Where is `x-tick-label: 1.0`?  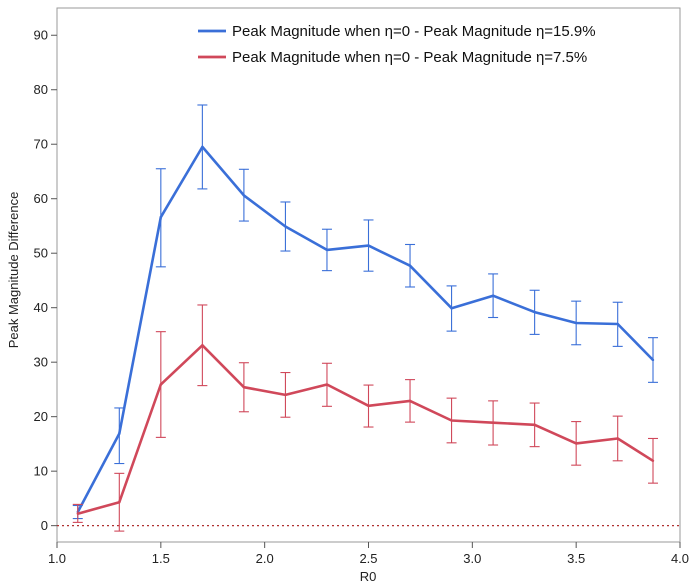 x-tick-label: 1.0 is located at coordinates (57, 558).